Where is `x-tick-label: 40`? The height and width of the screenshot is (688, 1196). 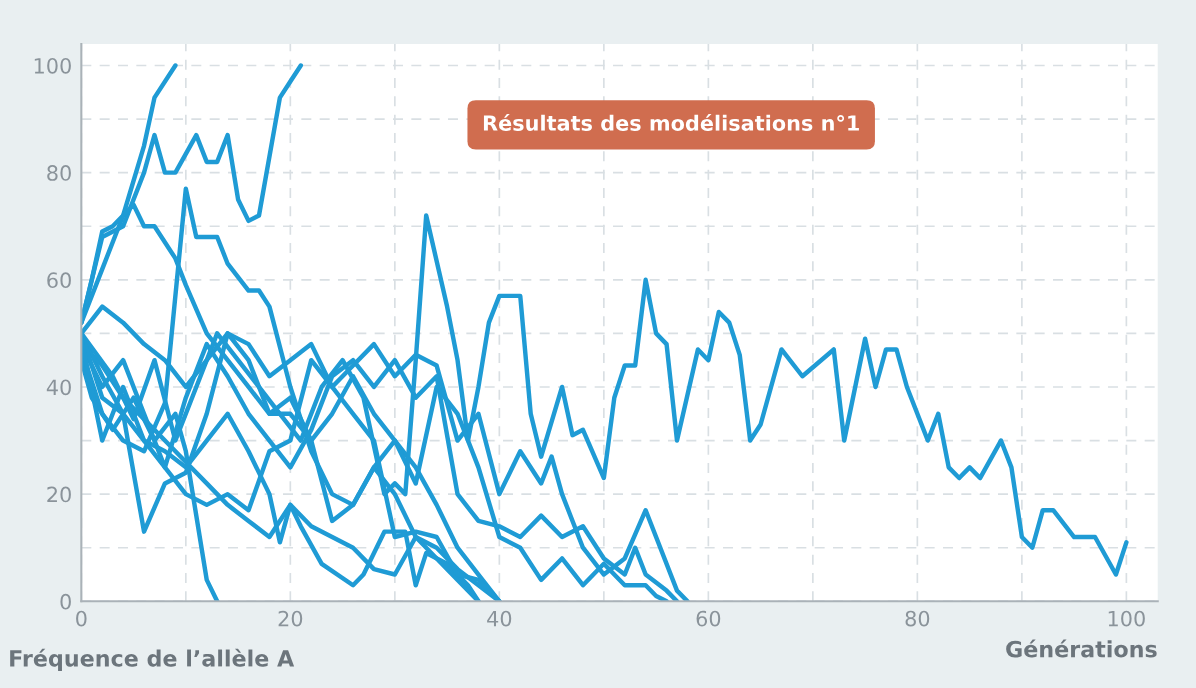
x-tick-label: 40 is located at coordinates (499, 618).